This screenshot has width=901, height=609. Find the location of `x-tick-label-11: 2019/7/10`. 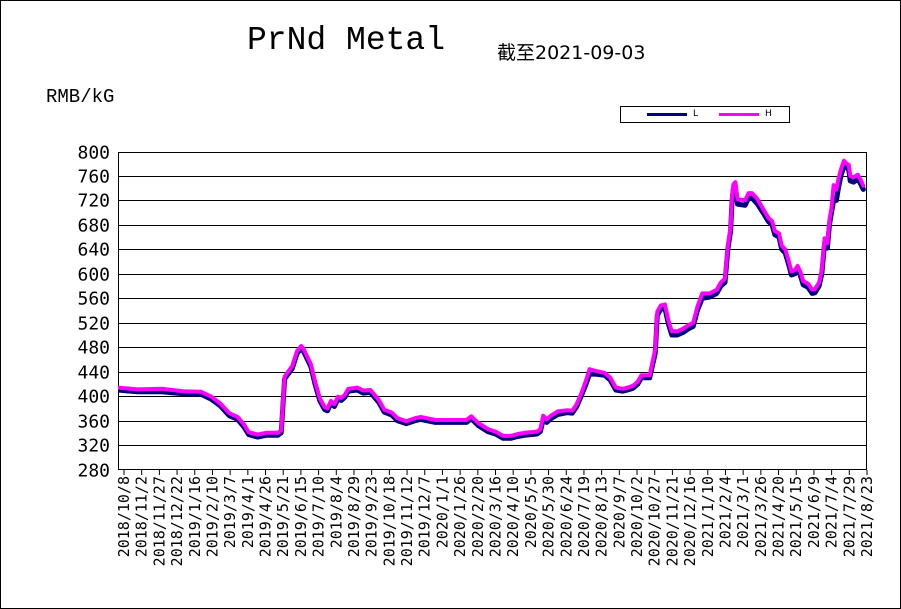

x-tick-label-11: 2019/7/10 is located at coordinates (319, 516).